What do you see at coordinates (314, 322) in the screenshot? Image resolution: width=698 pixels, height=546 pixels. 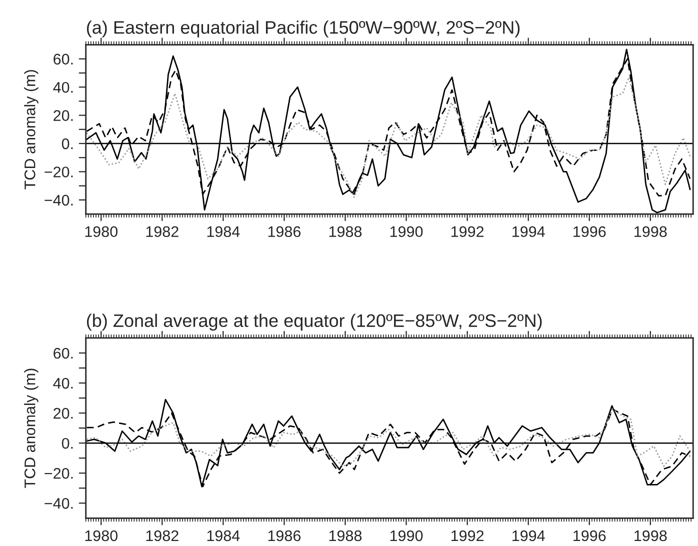 I see `chart-title: (b) Zonal average at the equator (120ºE−85ºW, 2ºS−2ºN)` at bounding box center [314, 322].